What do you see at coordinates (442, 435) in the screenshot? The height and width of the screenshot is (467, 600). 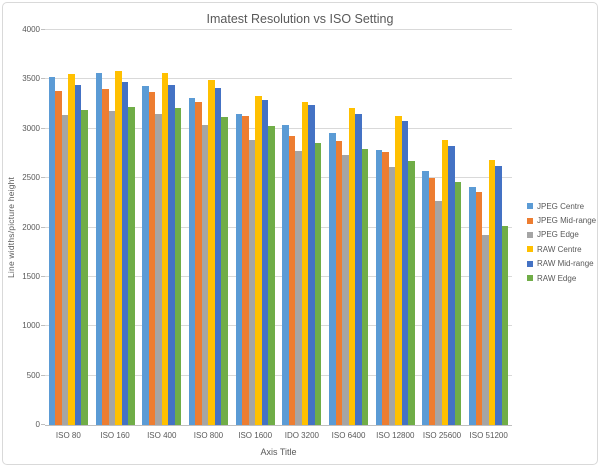 I see `x-tick-label: ISO 25600` at bounding box center [442, 435].